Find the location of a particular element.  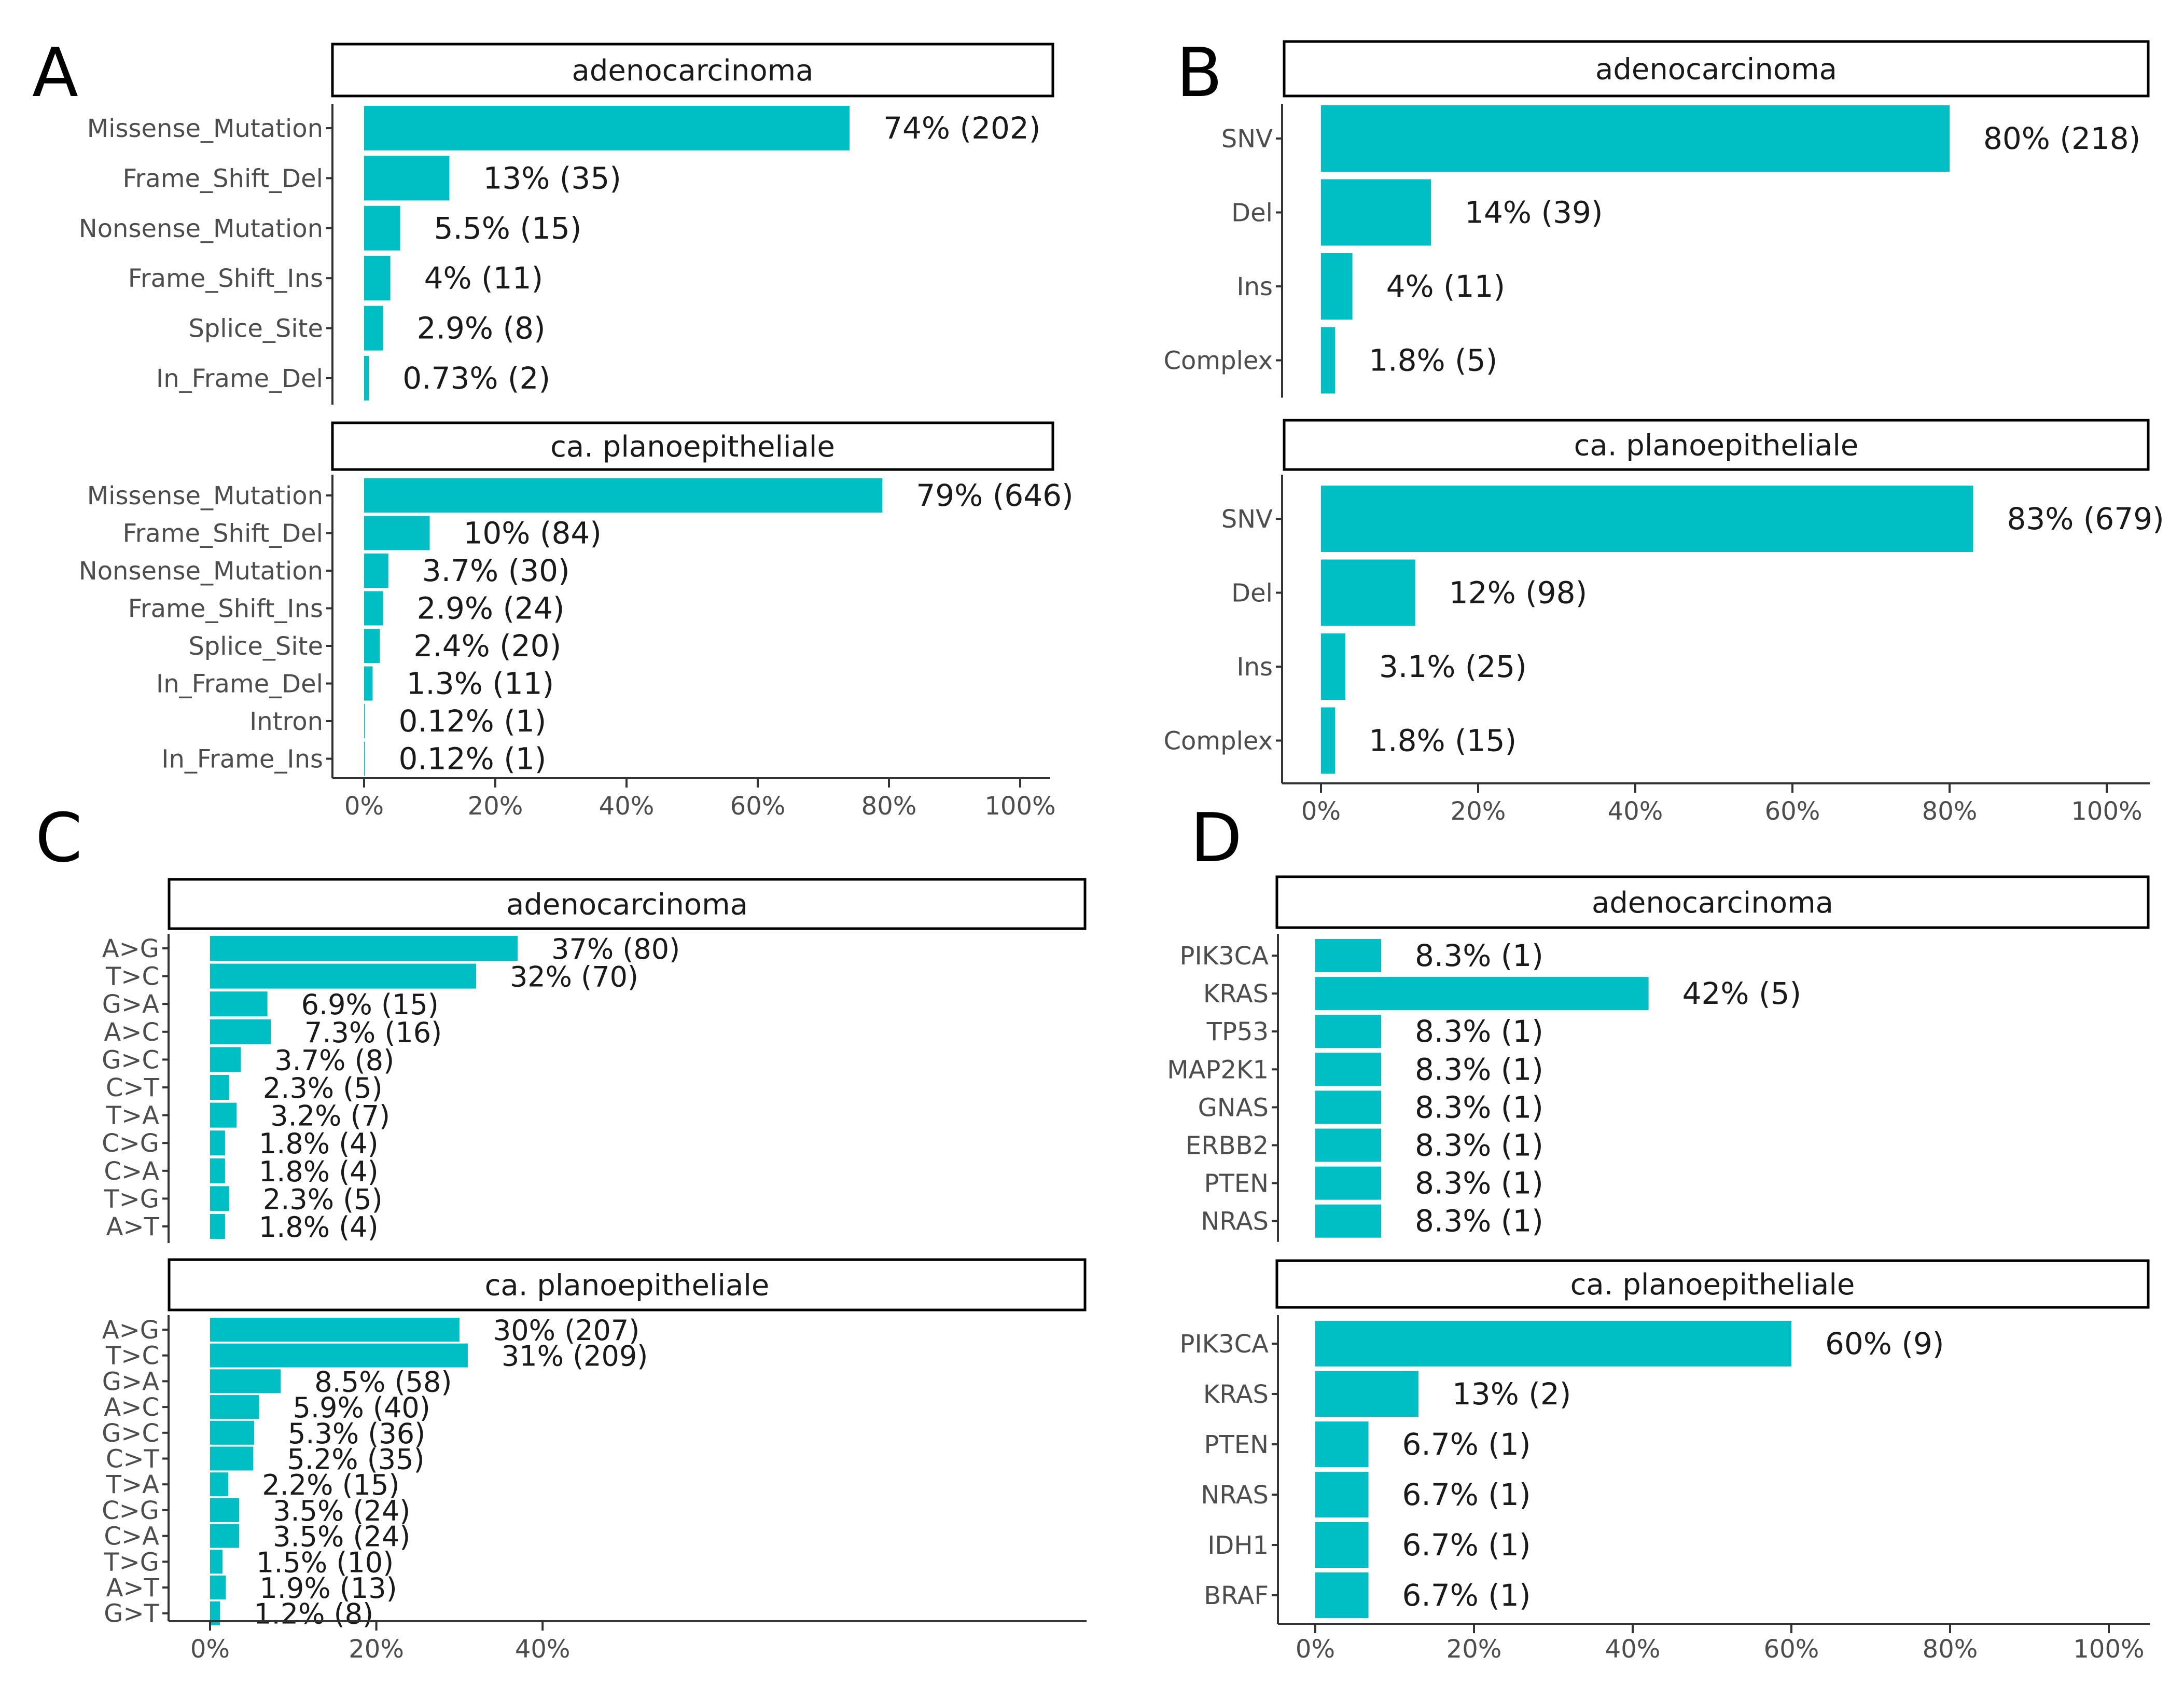

data-label: 3.5% (24) is located at coordinates (341, 1511).